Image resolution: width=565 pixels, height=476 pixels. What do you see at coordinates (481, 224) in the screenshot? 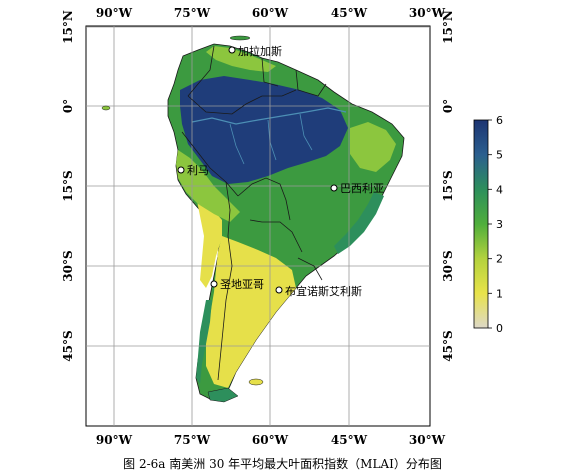
I see `colorbar-gradient` at bounding box center [481, 224].